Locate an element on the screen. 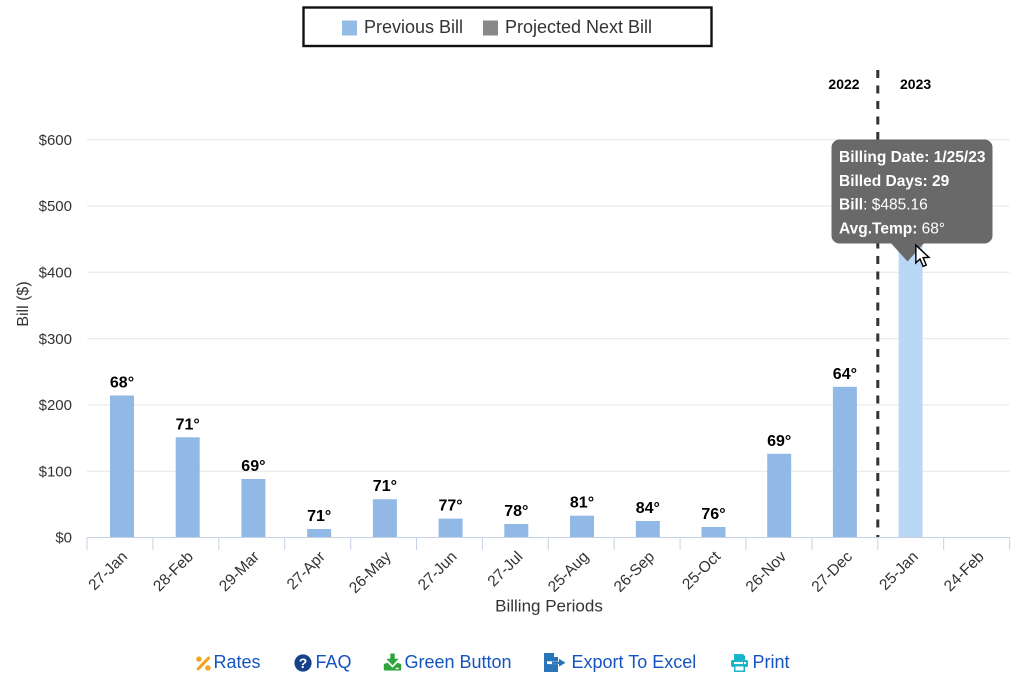 The height and width of the screenshot is (686, 1024). svg-text: Avg.Temp: 68° is located at coordinates (892, 229).